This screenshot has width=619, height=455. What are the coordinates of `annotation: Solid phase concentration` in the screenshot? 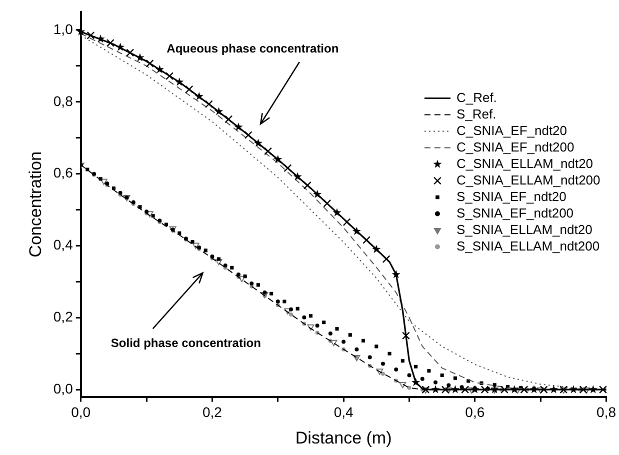 It's located at (185, 343).